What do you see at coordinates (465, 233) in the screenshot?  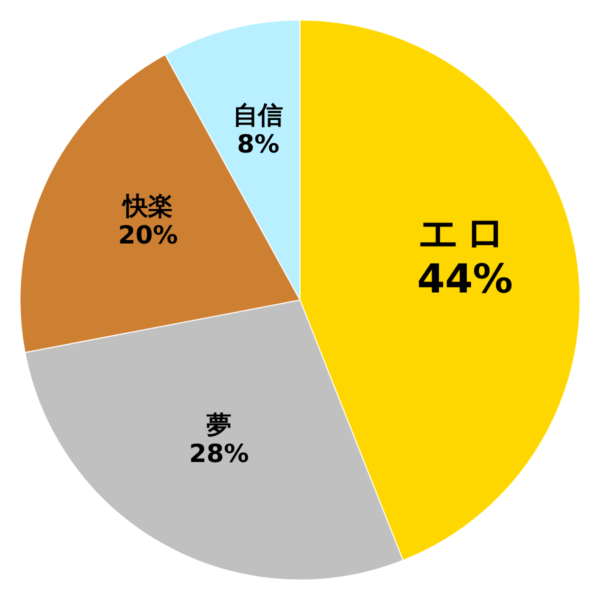 I see `slice-label: エロ` at bounding box center [465, 233].